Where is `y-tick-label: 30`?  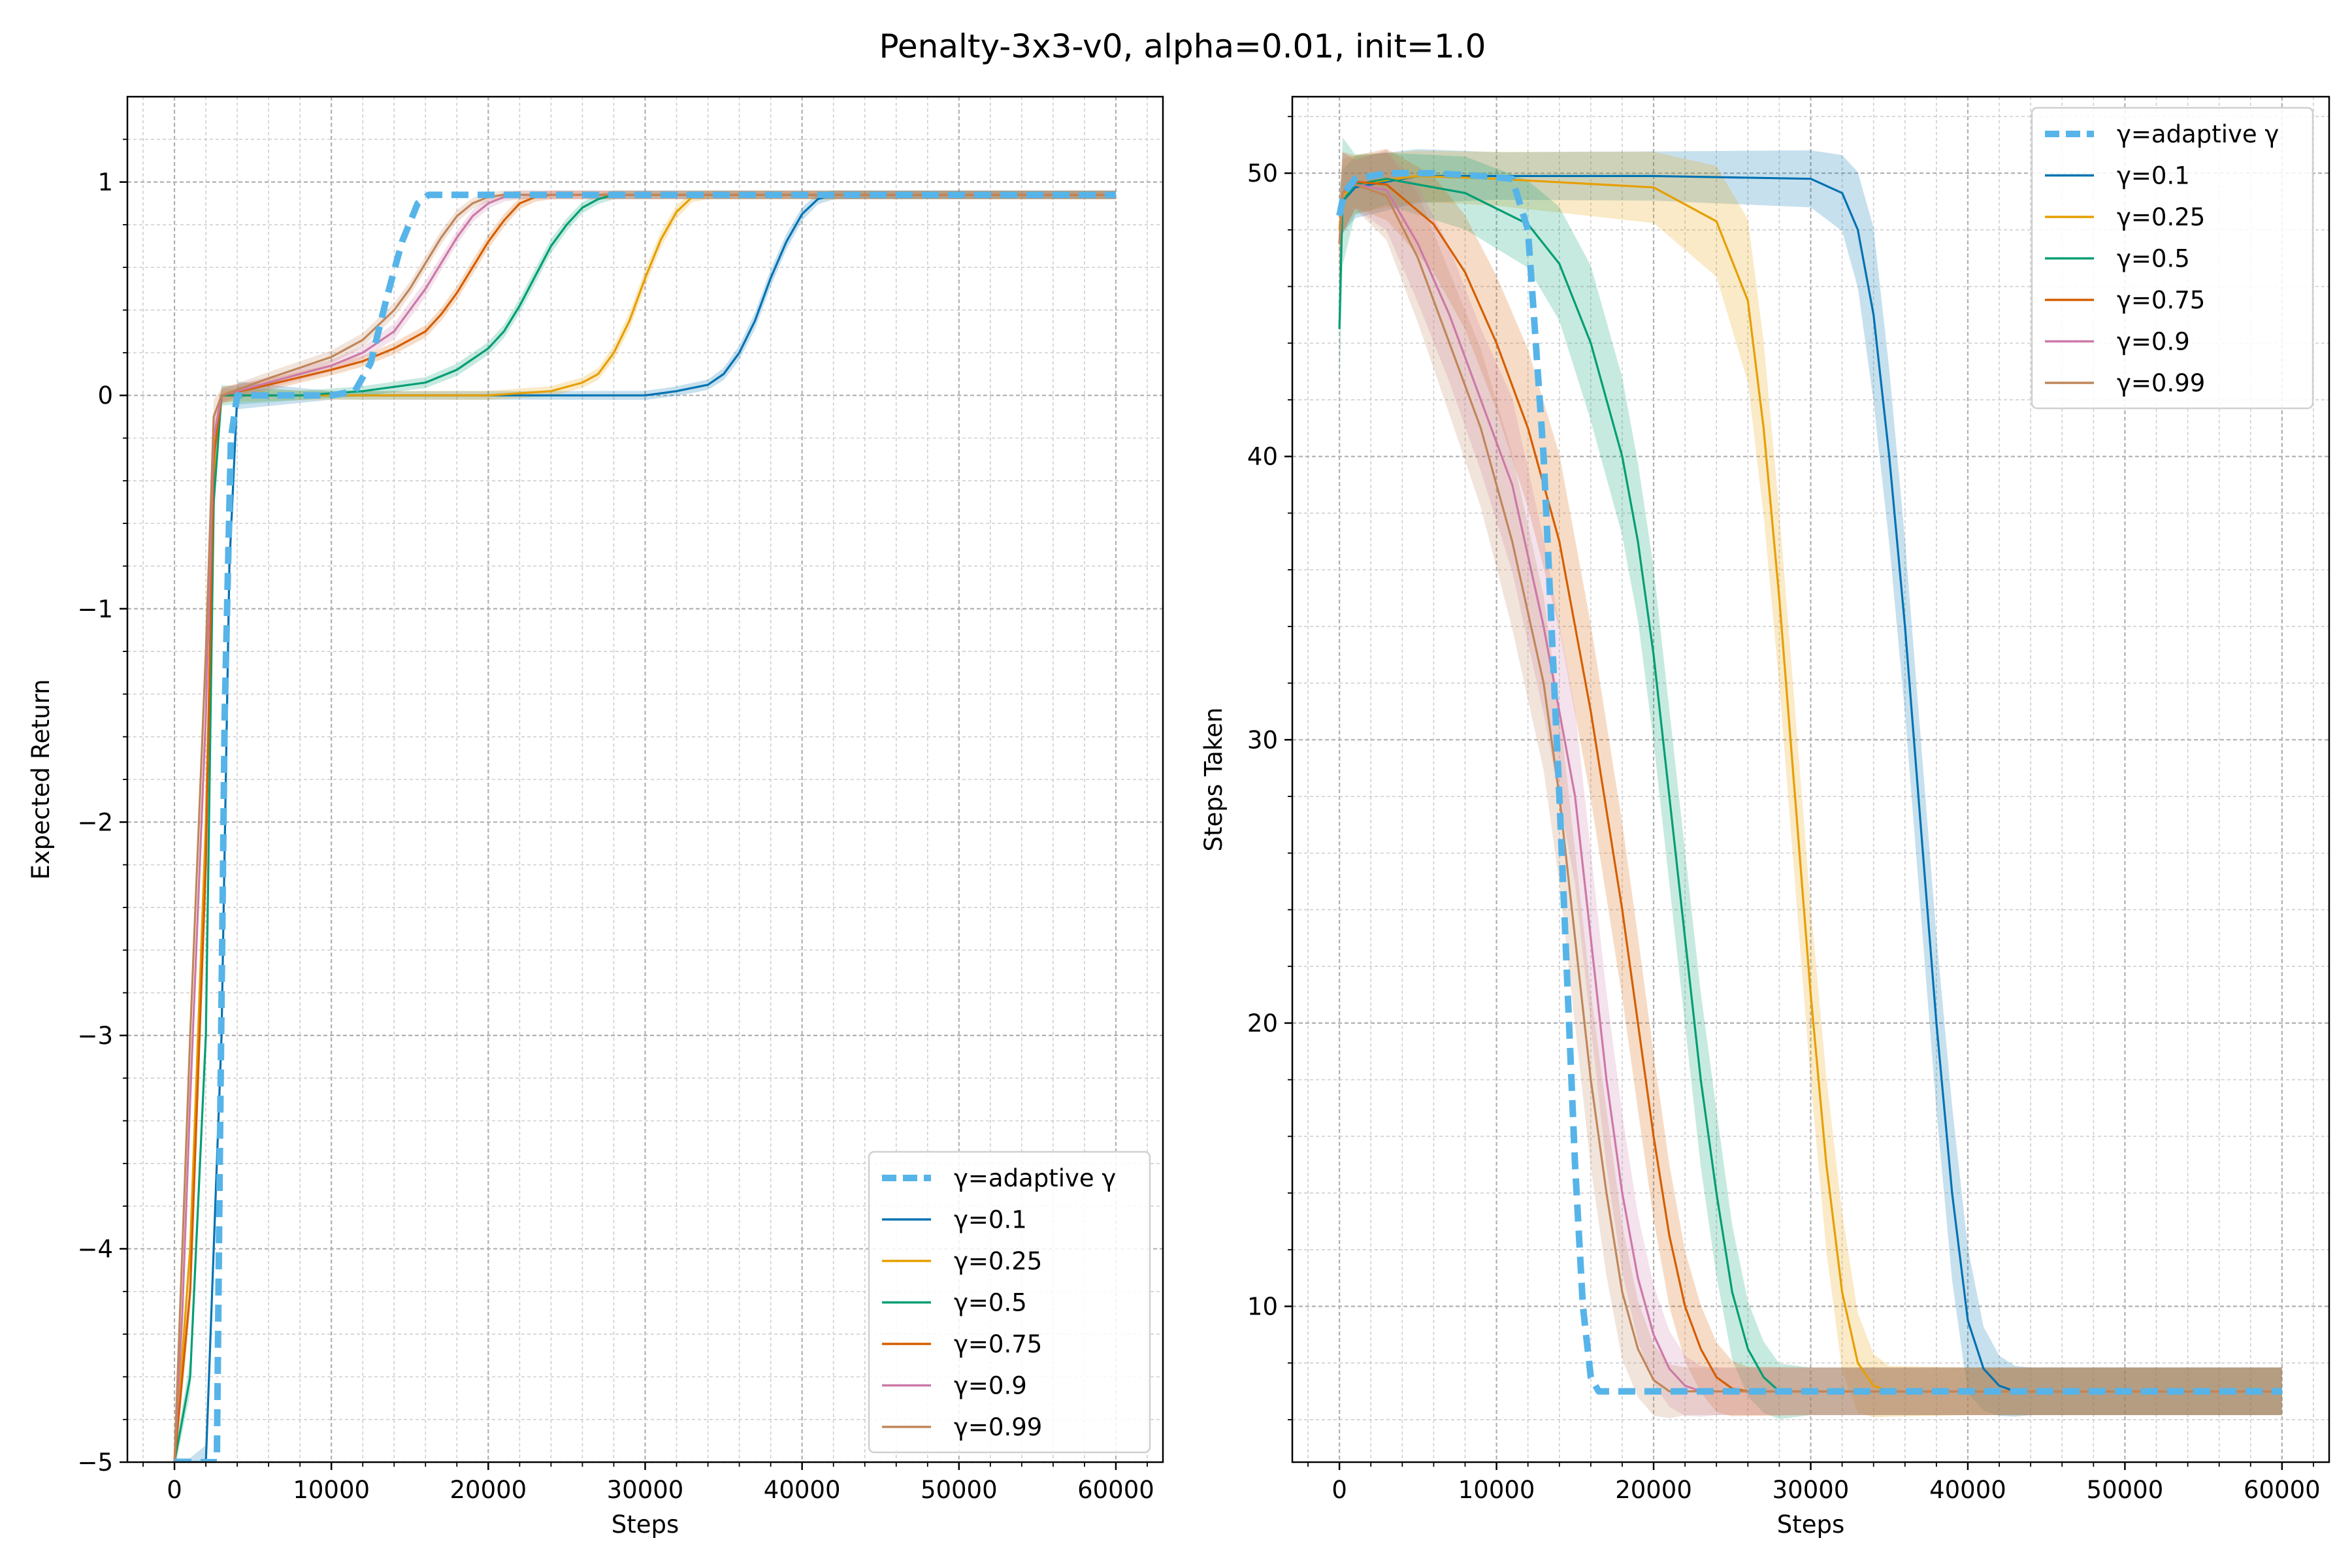 y-tick-label: 30 is located at coordinates (1262, 740).